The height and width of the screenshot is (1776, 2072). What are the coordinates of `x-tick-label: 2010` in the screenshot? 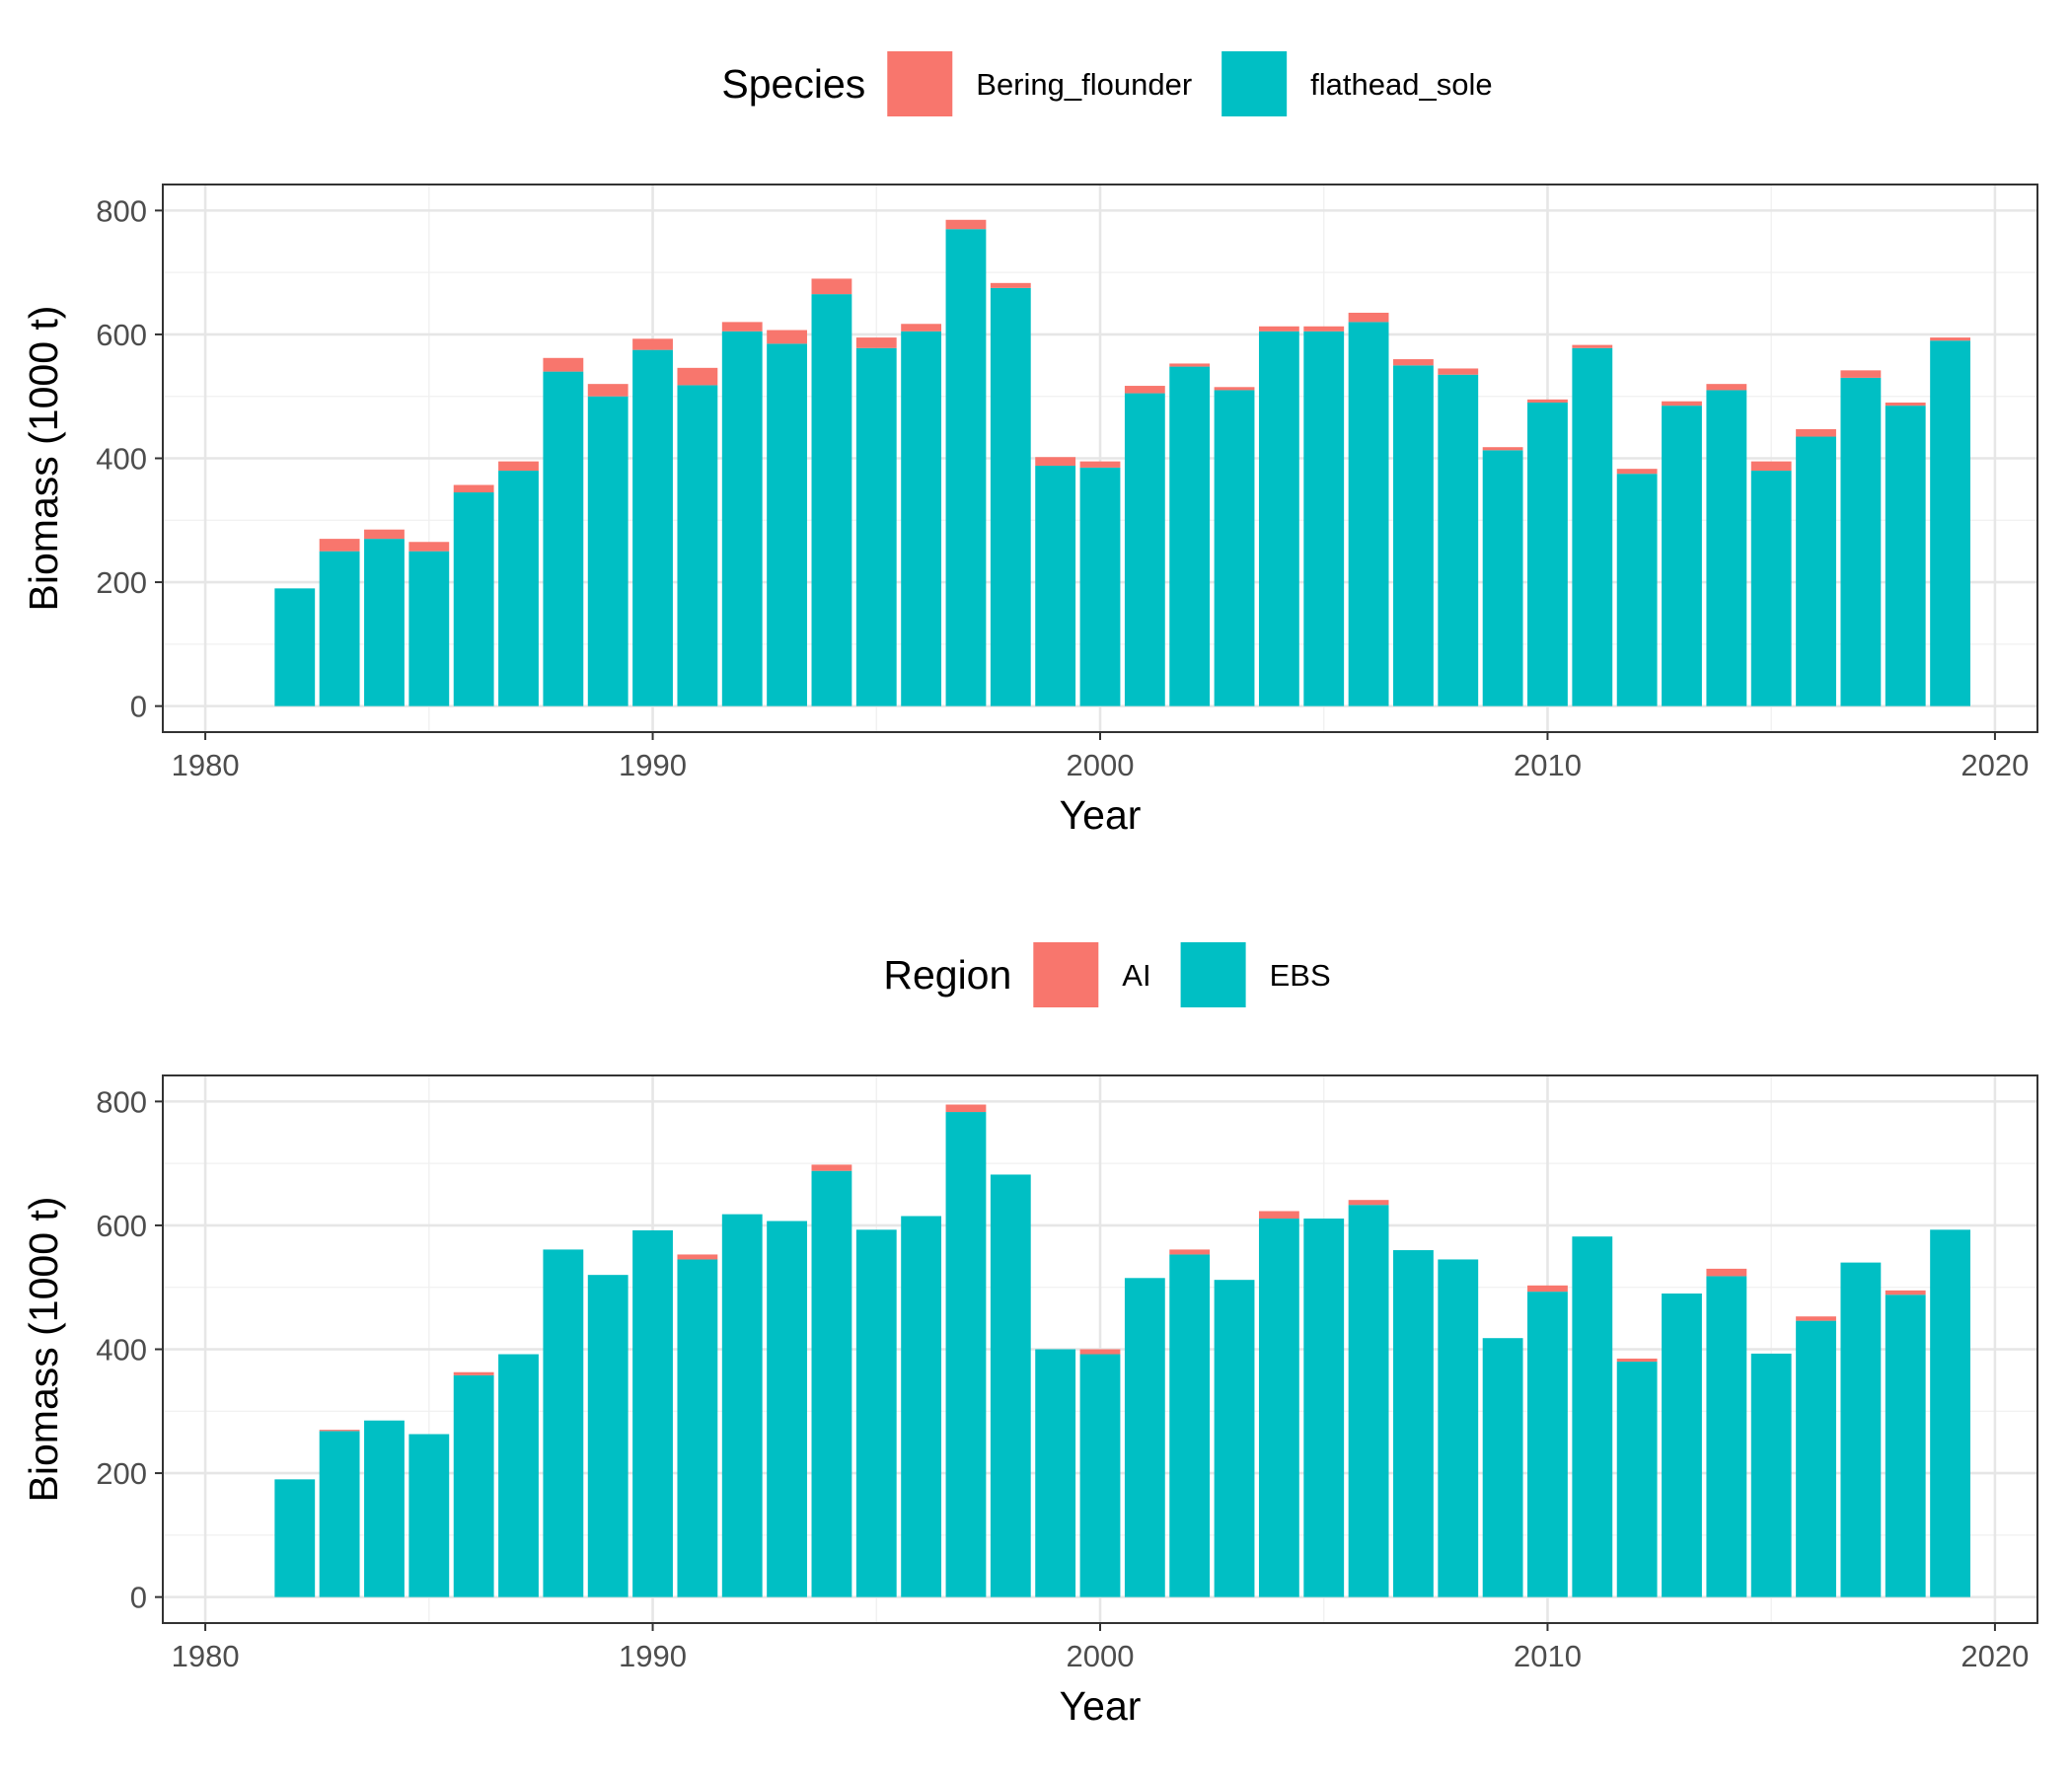 It's located at (1548, 1656).